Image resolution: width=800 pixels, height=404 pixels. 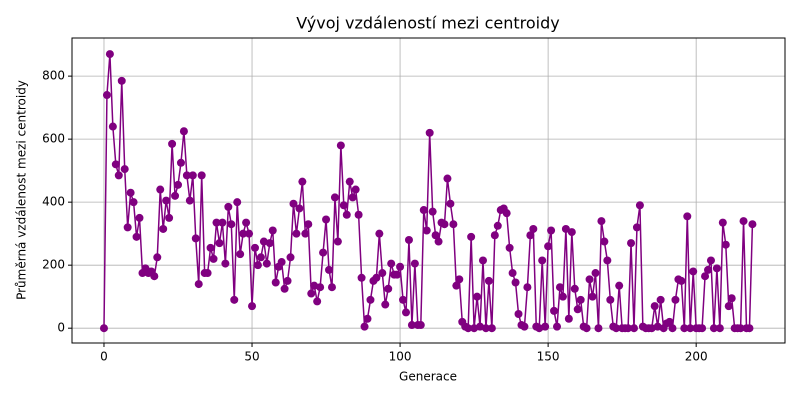 I want to click on y-tick-label: 400, so click(x=53, y=202).